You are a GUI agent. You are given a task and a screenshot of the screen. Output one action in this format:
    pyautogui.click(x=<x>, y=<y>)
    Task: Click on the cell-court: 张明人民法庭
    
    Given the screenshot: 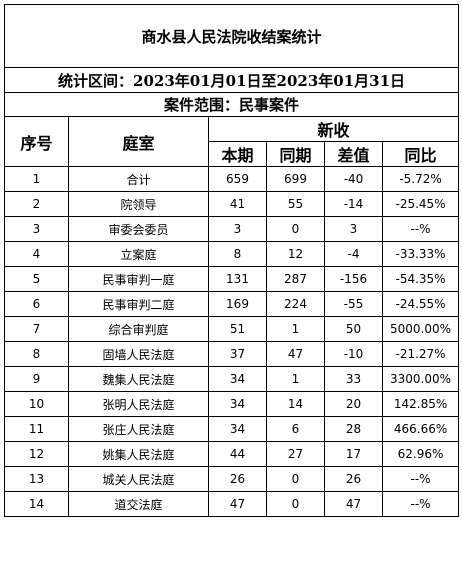 What is the action you would take?
    pyautogui.click(x=138, y=404)
    